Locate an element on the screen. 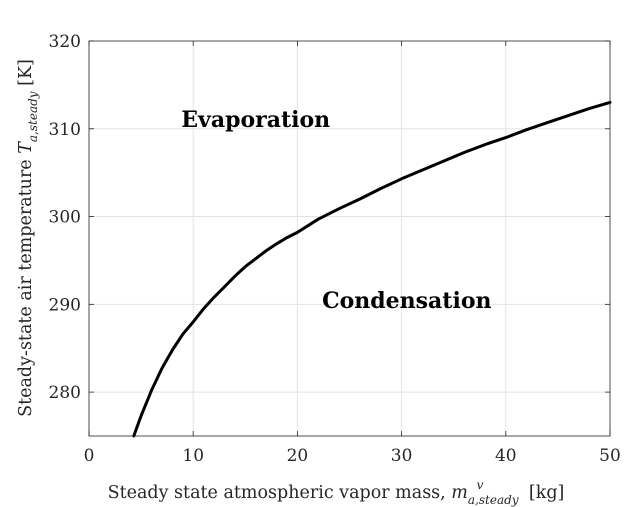 The height and width of the screenshot is (507, 644). y-axis-label-sub: a,steady is located at coordinates (33, 116).